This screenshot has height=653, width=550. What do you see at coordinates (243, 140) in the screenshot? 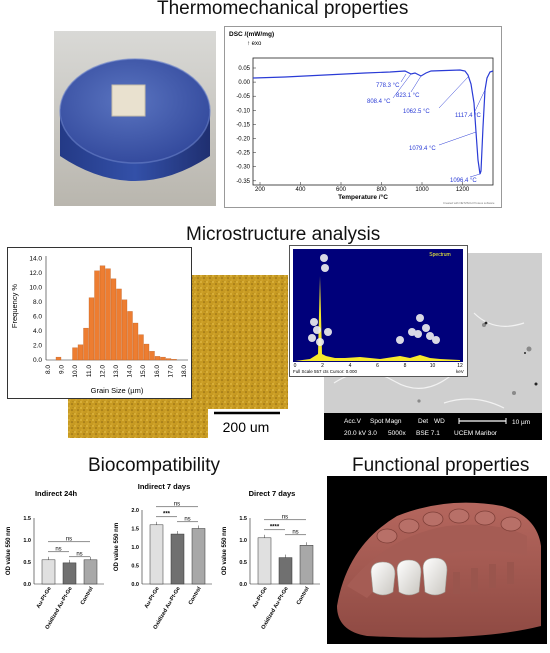
I see `dsc-ytick-label: -0.20` at bounding box center [243, 140].